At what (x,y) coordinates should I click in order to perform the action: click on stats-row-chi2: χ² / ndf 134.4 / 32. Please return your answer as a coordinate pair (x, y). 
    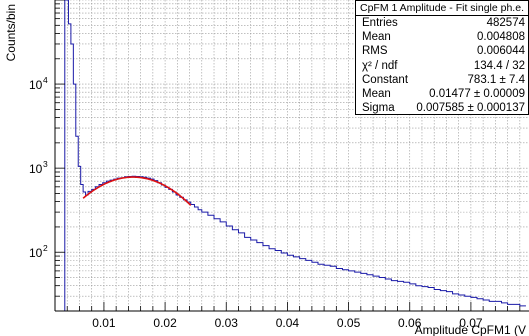
    Looking at the image, I should click on (442, 66).